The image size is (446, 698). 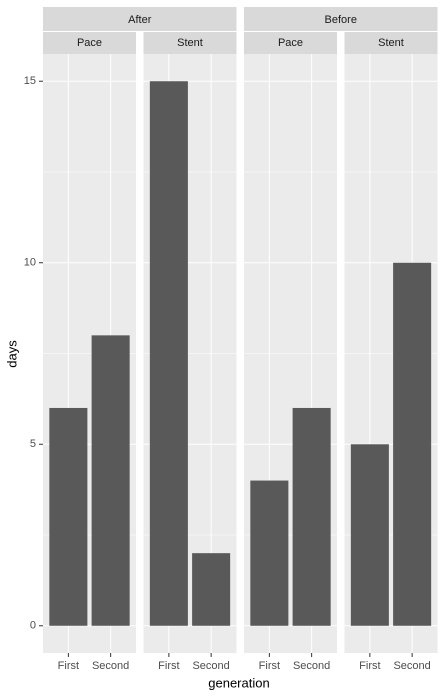 What do you see at coordinates (30, 81) in the screenshot?
I see `y-tick-label: 15` at bounding box center [30, 81].